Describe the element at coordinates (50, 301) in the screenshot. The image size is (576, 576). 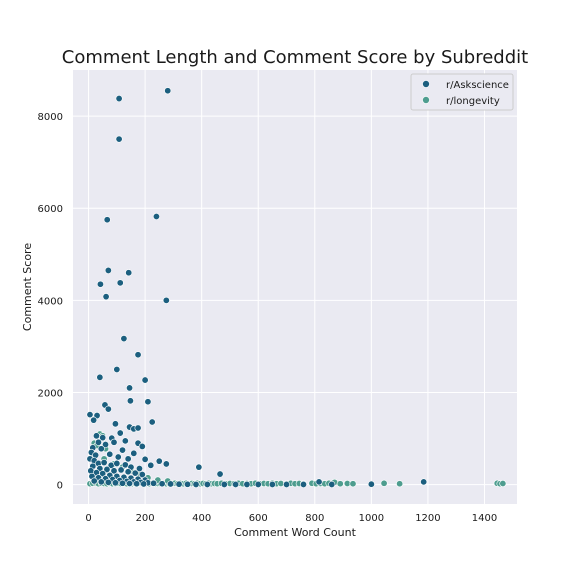
I see `y-tick-label: 4000` at that location.